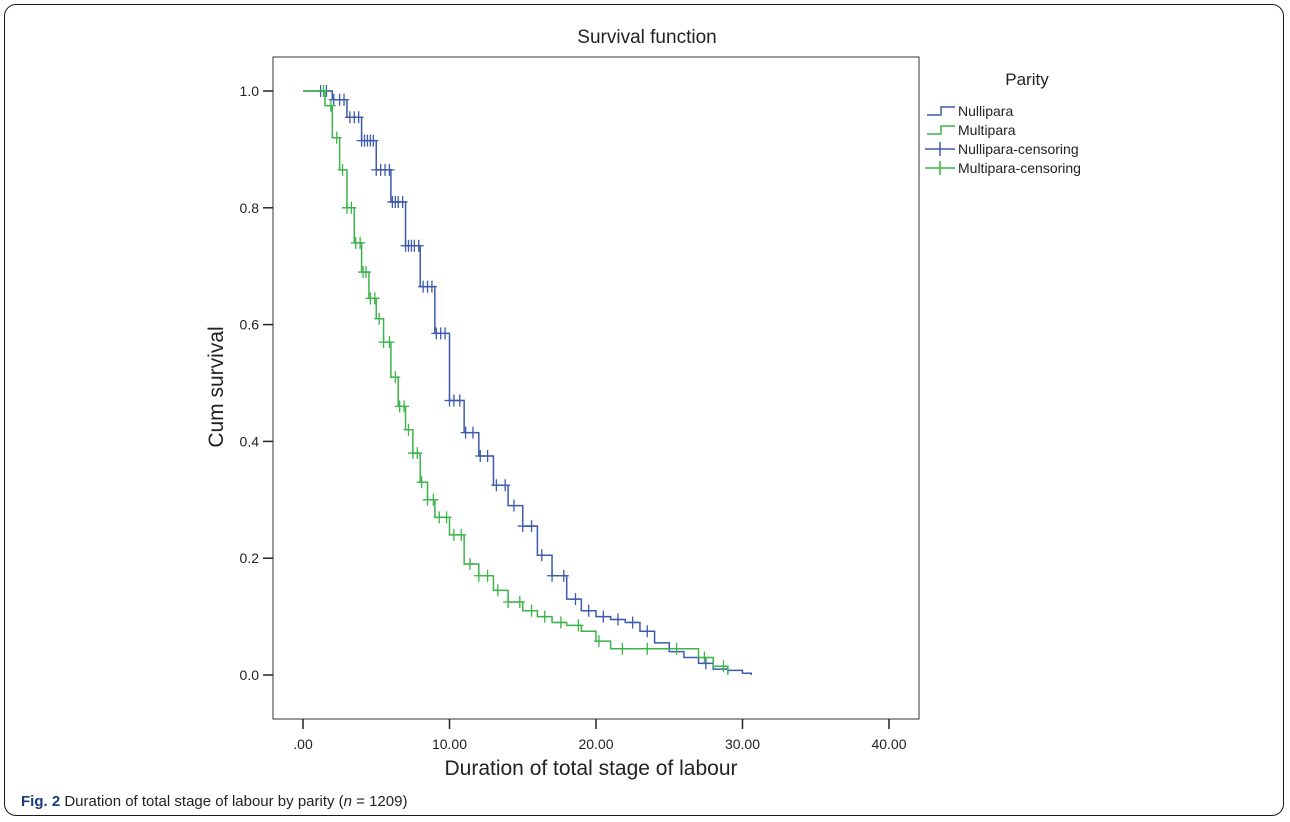  I want to click on y-tick-label: 0.8, so click(250, 208).